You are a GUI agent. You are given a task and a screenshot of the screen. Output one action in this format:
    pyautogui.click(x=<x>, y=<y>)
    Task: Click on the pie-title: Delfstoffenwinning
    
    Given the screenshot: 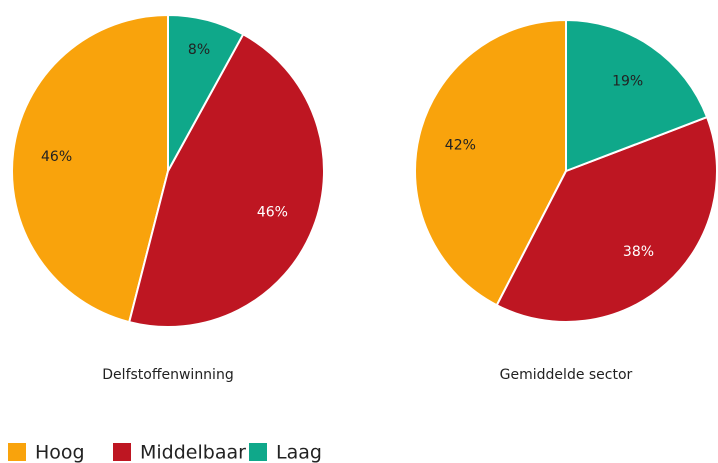 What is the action you would take?
    pyautogui.click(x=167, y=375)
    